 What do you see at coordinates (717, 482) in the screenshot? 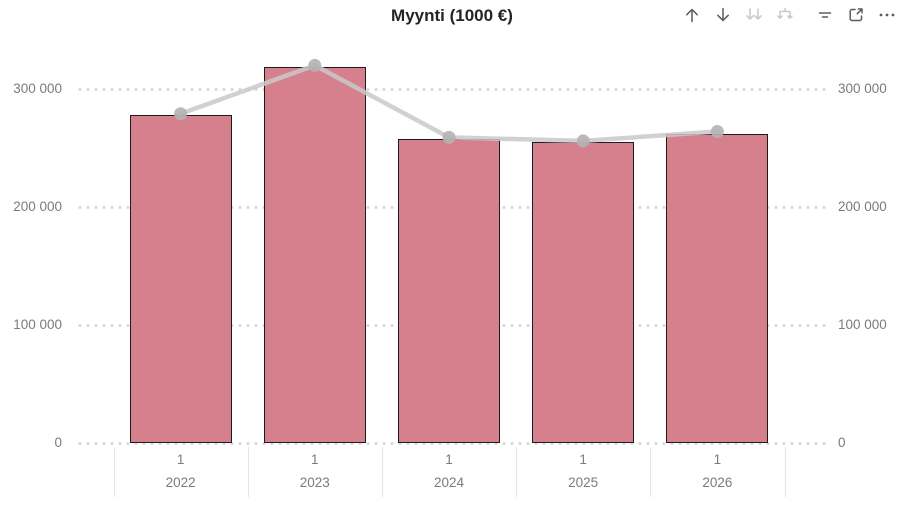
I see `x-axis-year-label: 2026` at bounding box center [717, 482].